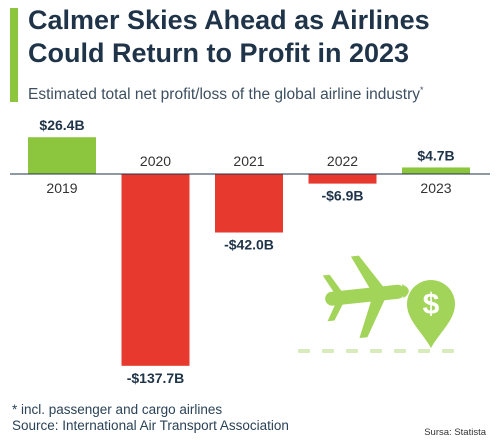 This screenshot has height=445, width=500. Describe the element at coordinates (155, 161) in the screenshot. I see `category-label-2020: 2020` at that location.